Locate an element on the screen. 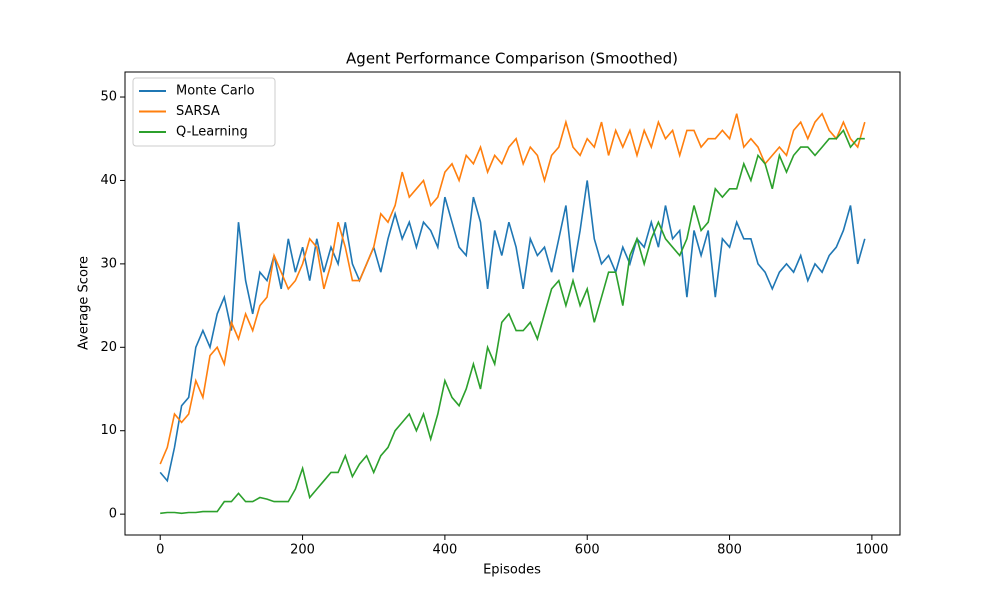 Image resolution: width=1000 pixels, height=604 pixels. chart-title: Agent Performance Comparison (Smoothed) is located at coordinates (512, 59).